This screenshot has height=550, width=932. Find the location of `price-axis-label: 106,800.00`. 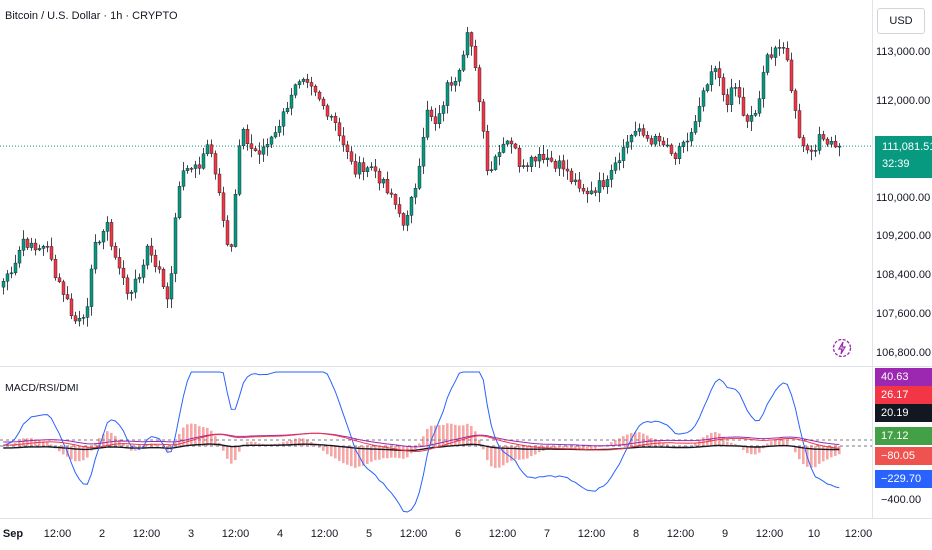

price-axis-label: 106,800.00 is located at coordinates (904, 353).